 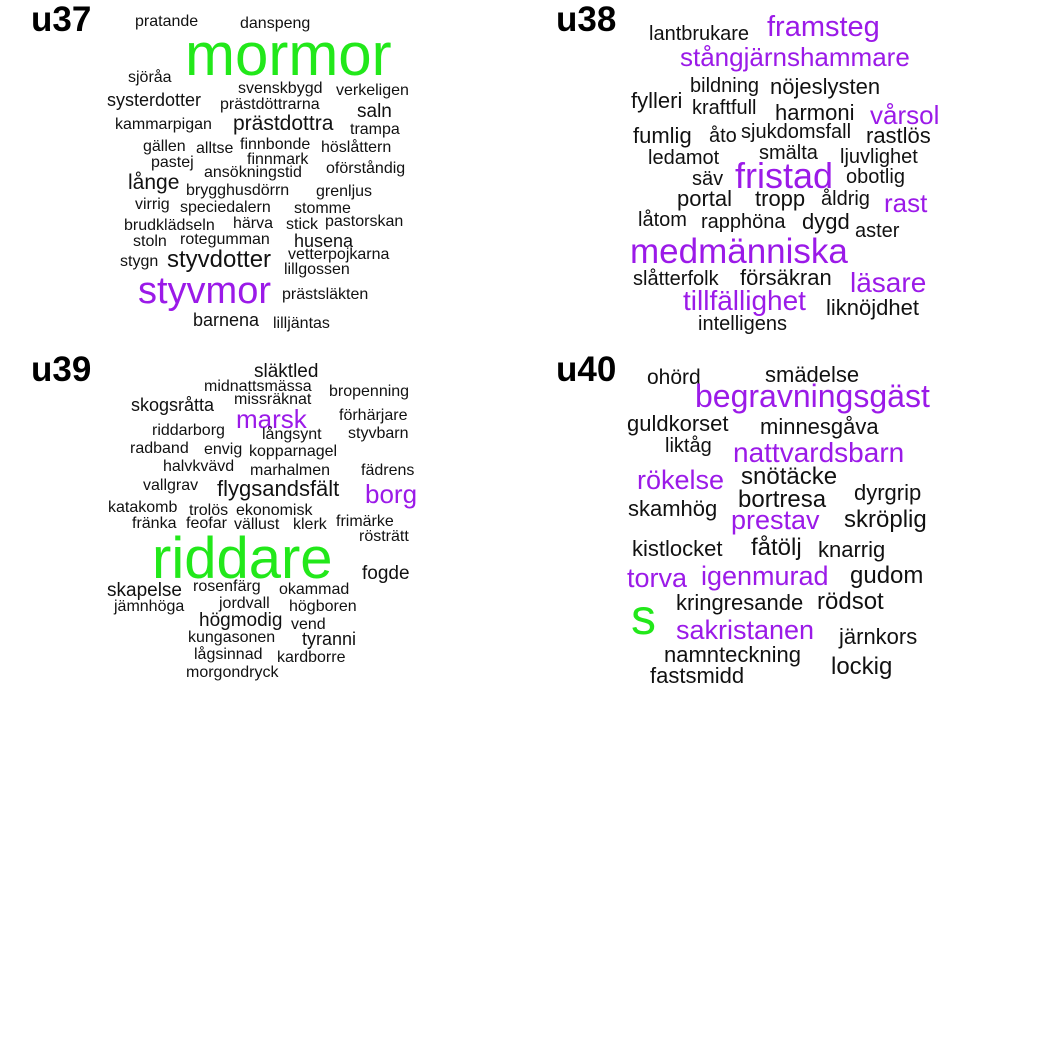 What do you see at coordinates (796, 132) in the screenshot?
I see `cloud-word: sjukdomsfall` at bounding box center [796, 132].